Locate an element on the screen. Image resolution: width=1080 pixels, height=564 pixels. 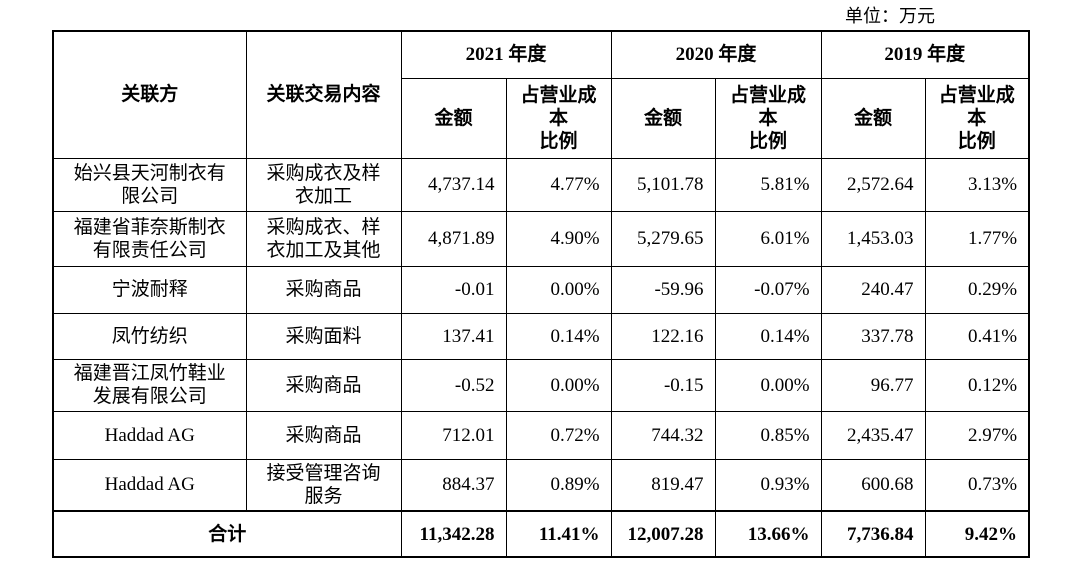
number-cell: -0.52 is located at coordinates (453, 385).